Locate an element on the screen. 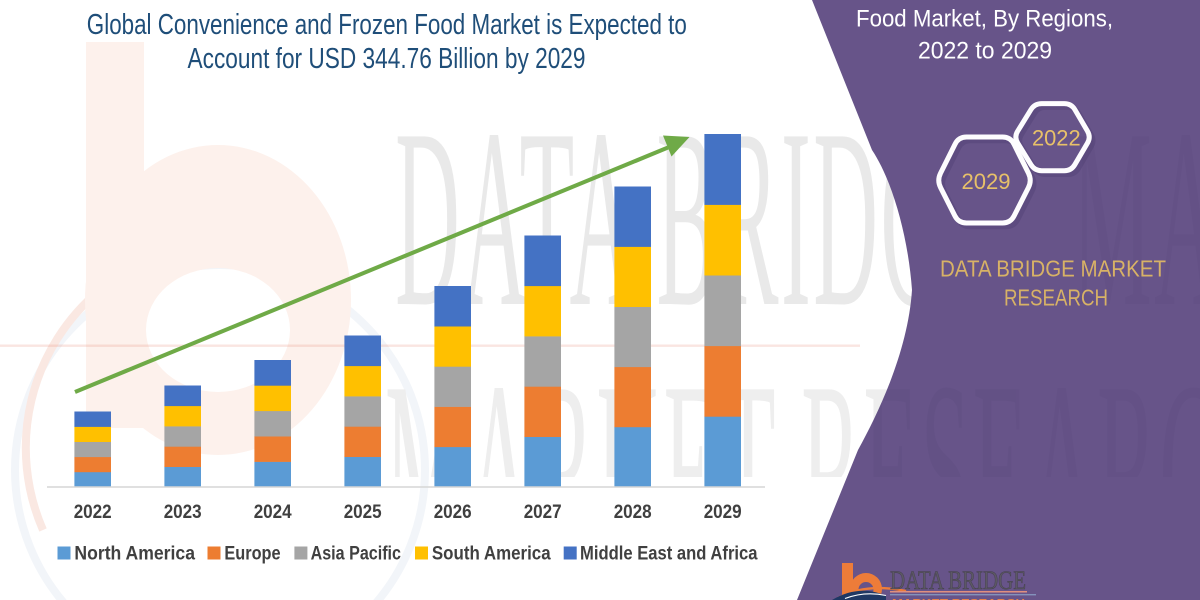 The image size is (1200, 600). svg-text: 2027 is located at coordinates (543, 512).